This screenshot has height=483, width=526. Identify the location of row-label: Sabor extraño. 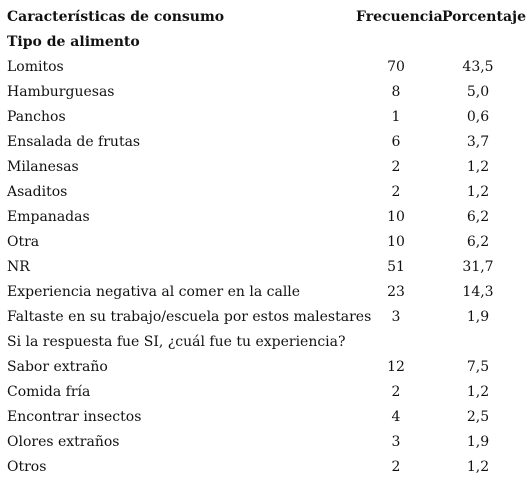
(57, 367).